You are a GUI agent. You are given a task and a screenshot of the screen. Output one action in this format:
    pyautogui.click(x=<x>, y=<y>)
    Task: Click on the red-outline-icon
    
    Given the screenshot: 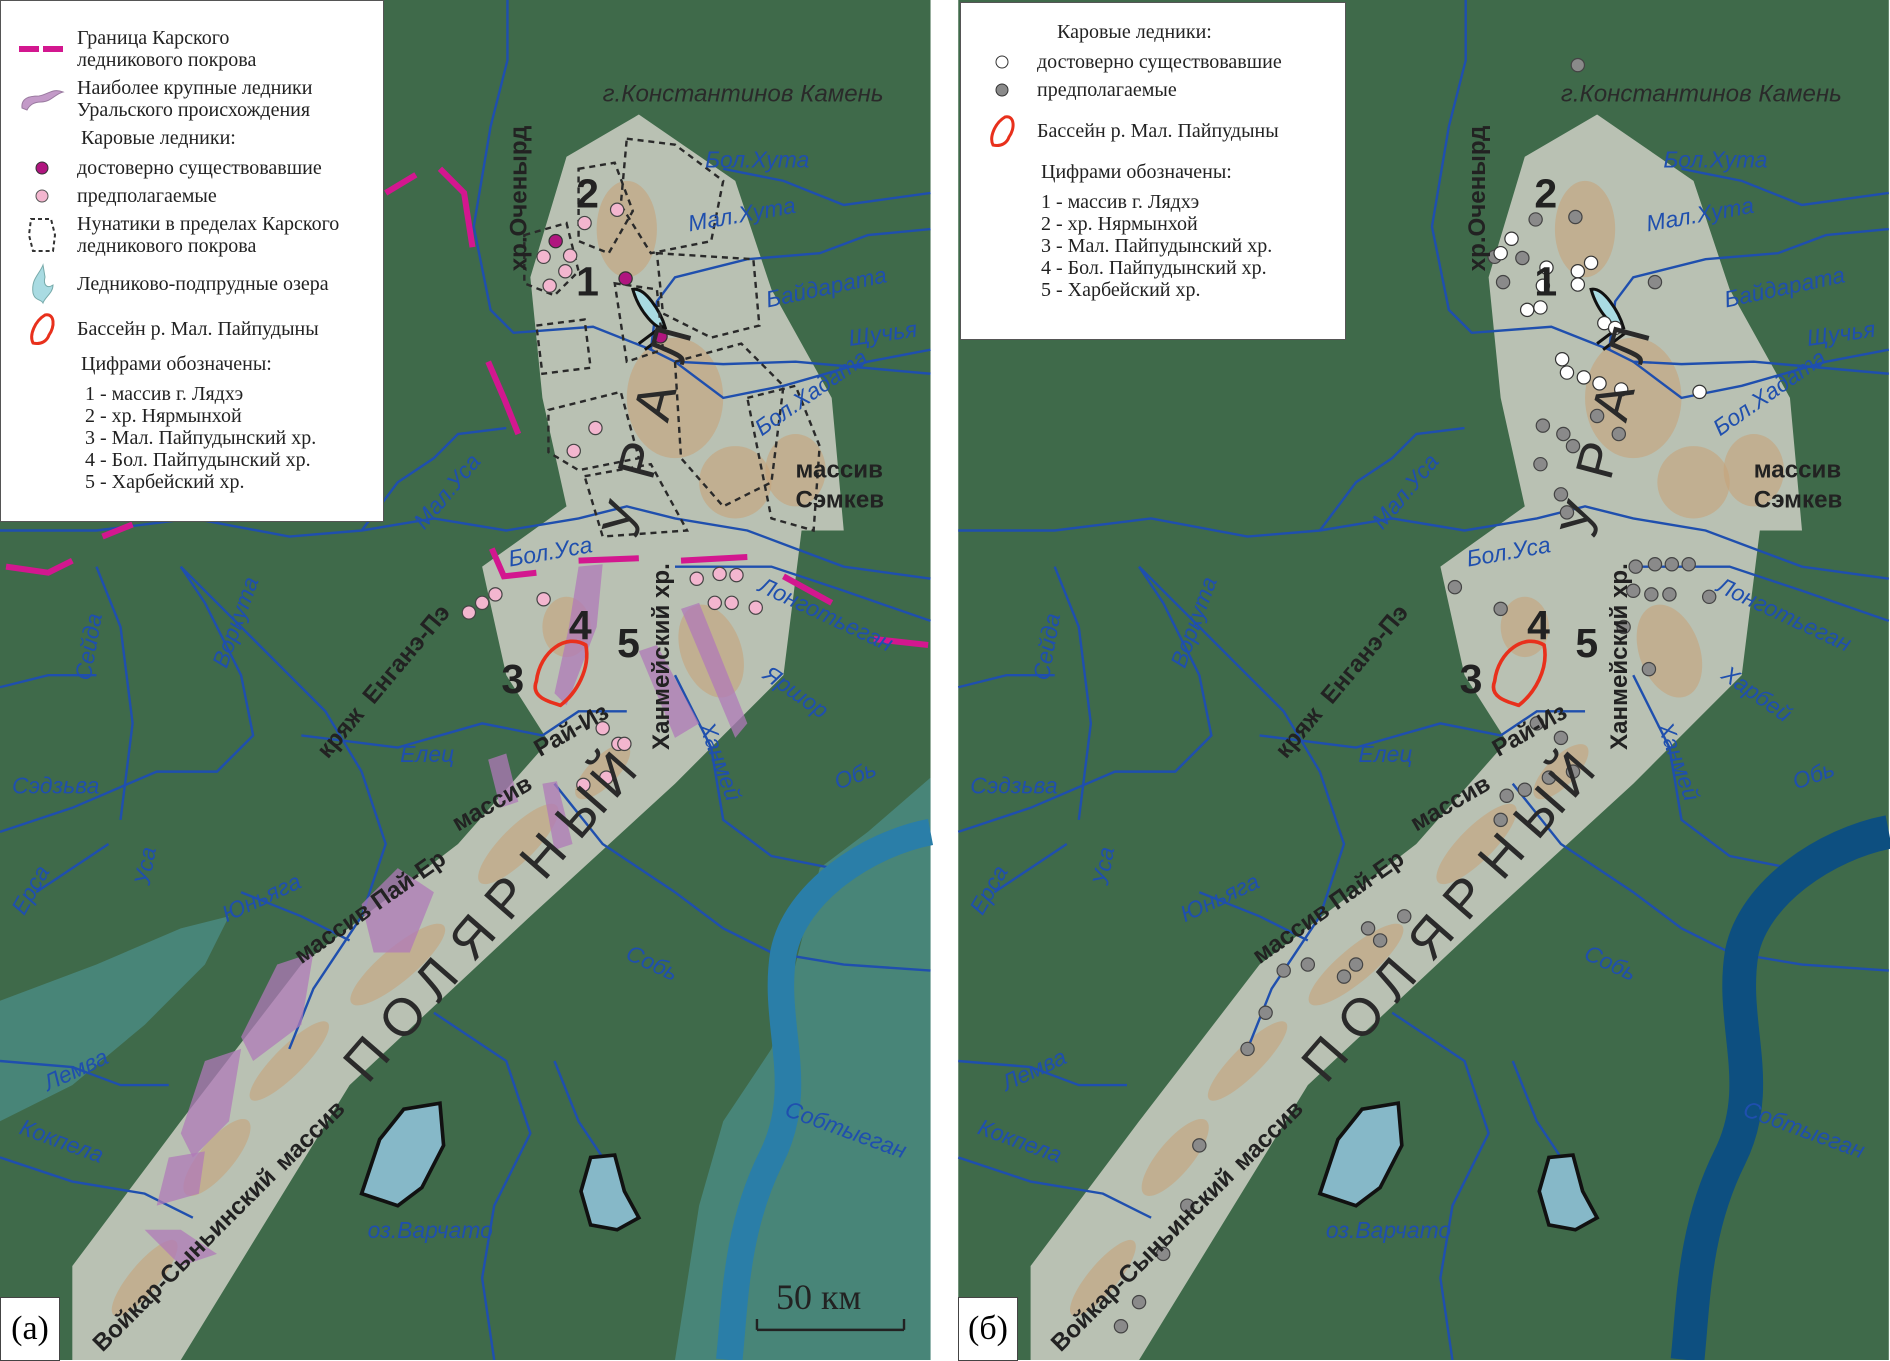 What is the action you would take?
    pyautogui.click(x=42, y=329)
    